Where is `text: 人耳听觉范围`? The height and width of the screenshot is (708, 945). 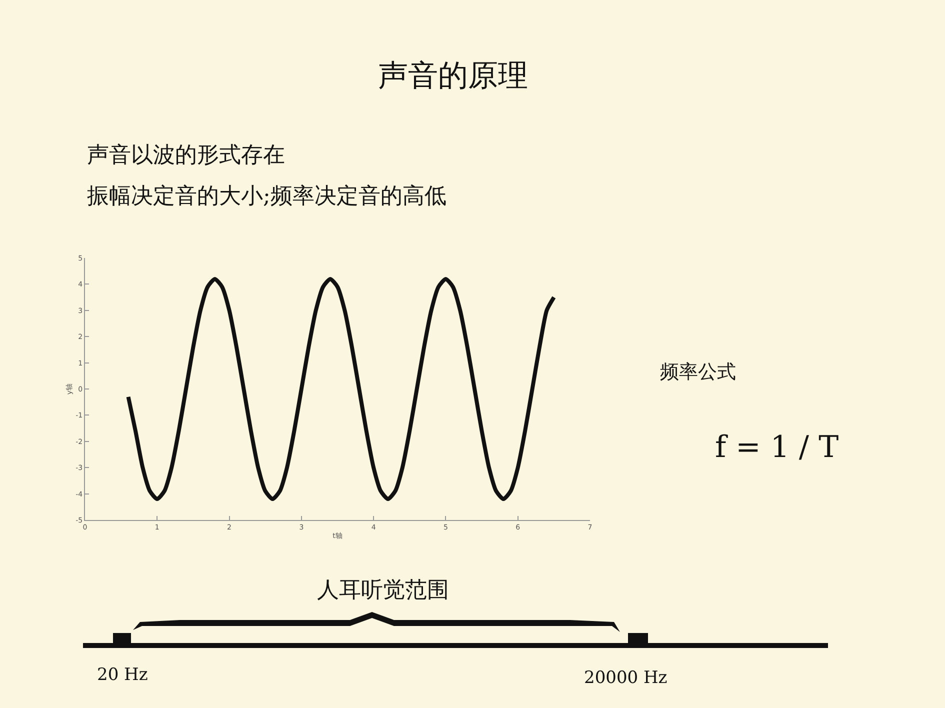
text: 人耳听觉范围 is located at coordinates (383, 590).